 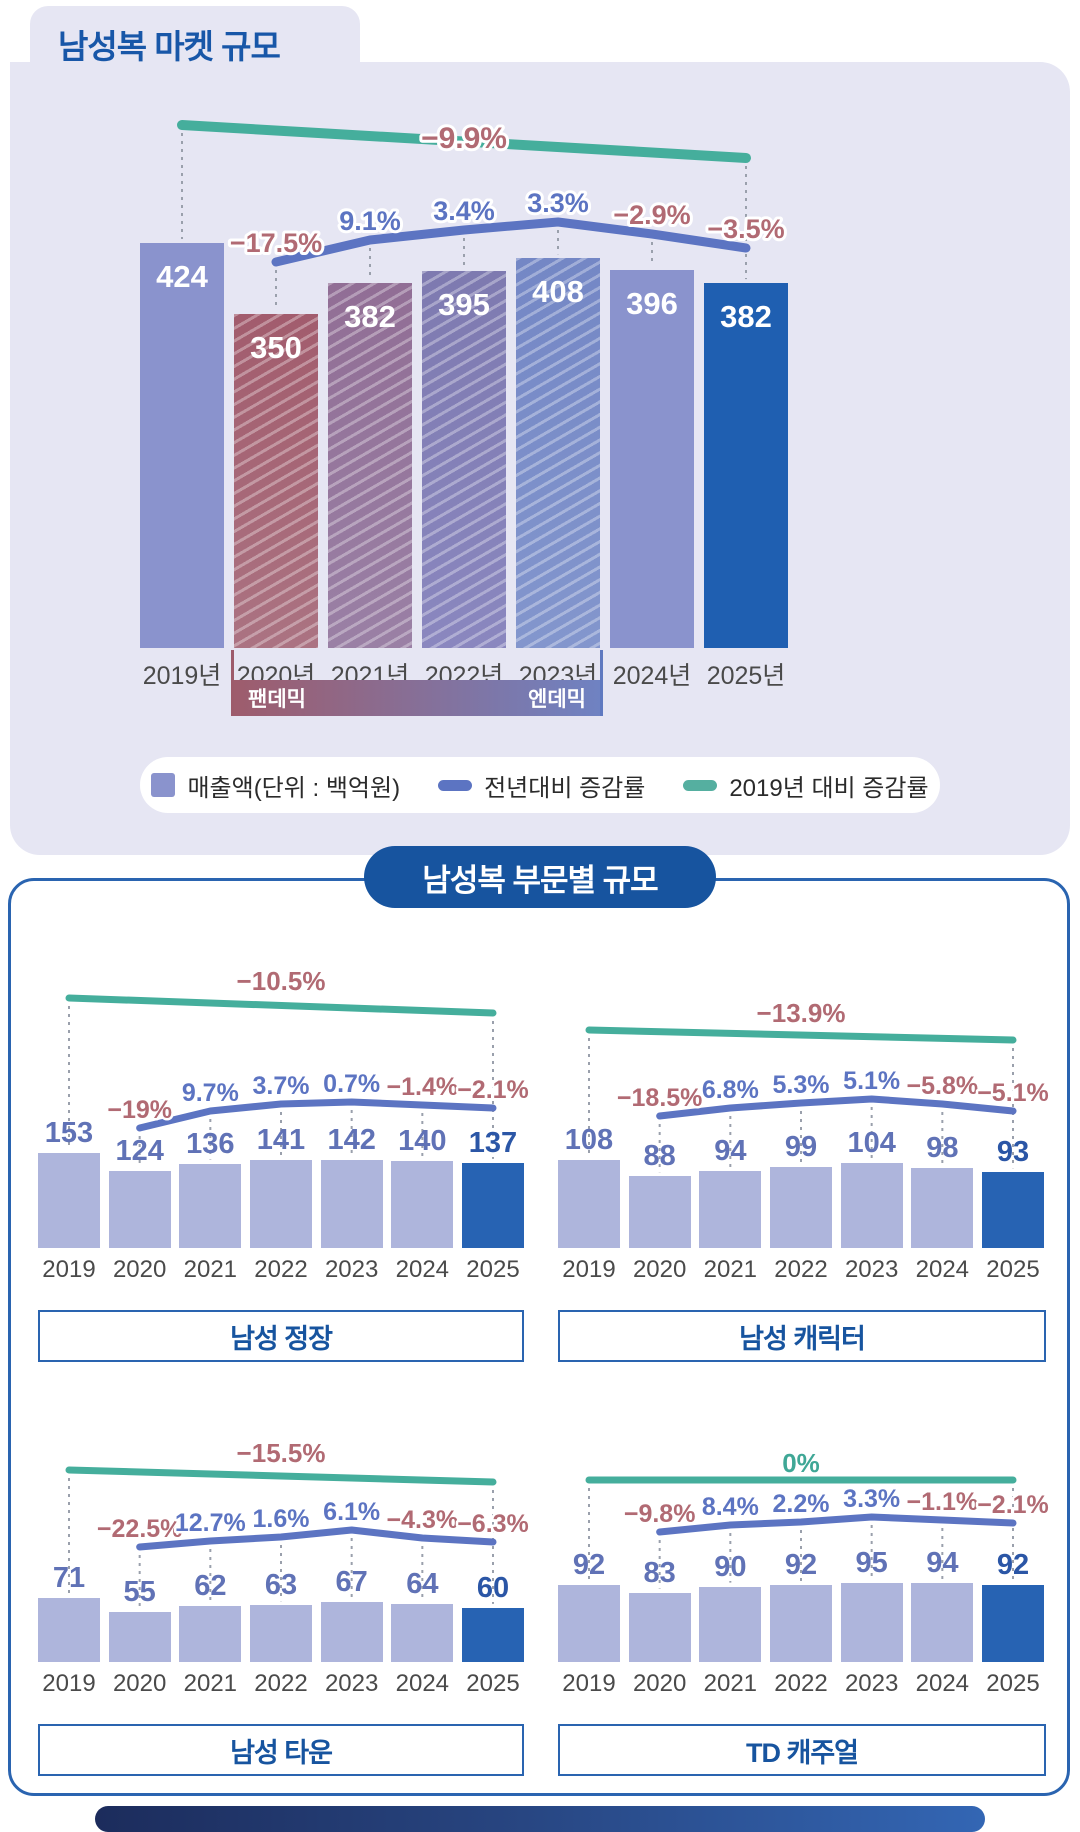 What do you see at coordinates (210, 1143) in the screenshot?
I see `value-label-2021: 136` at bounding box center [210, 1143].